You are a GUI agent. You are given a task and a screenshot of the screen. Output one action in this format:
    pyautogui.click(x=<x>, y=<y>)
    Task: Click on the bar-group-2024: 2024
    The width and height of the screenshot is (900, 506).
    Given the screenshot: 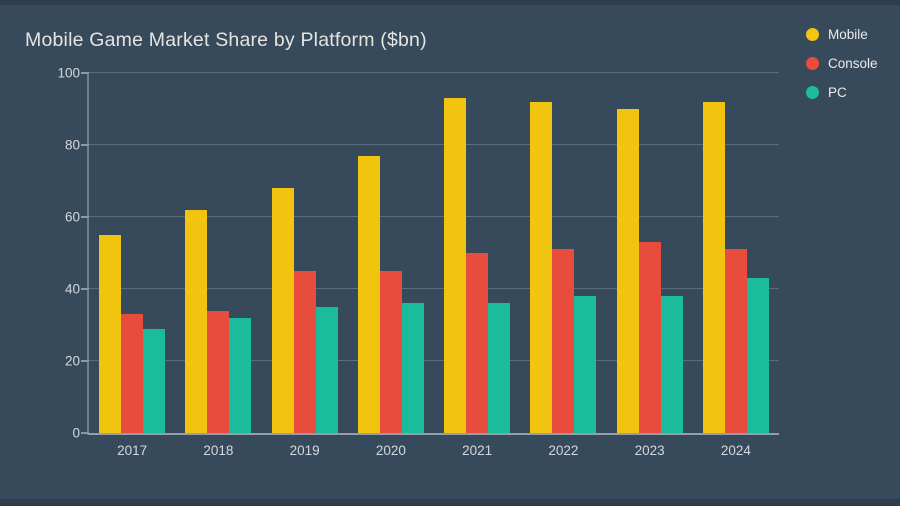 What is the action you would take?
    pyautogui.click(x=736, y=265)
    